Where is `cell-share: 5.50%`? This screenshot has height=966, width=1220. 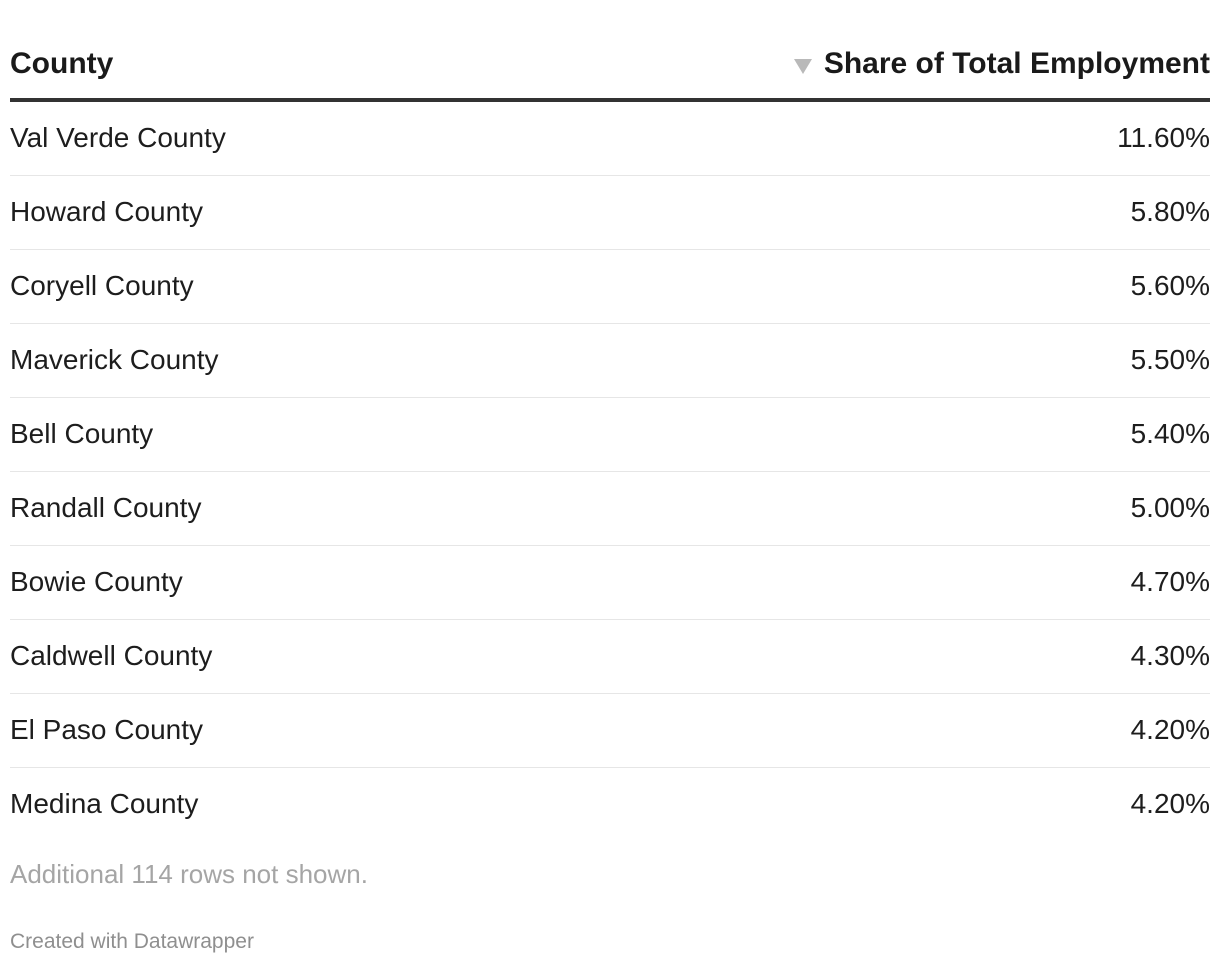
cell-share: 5.50% is located at coordinates (1170, 359).